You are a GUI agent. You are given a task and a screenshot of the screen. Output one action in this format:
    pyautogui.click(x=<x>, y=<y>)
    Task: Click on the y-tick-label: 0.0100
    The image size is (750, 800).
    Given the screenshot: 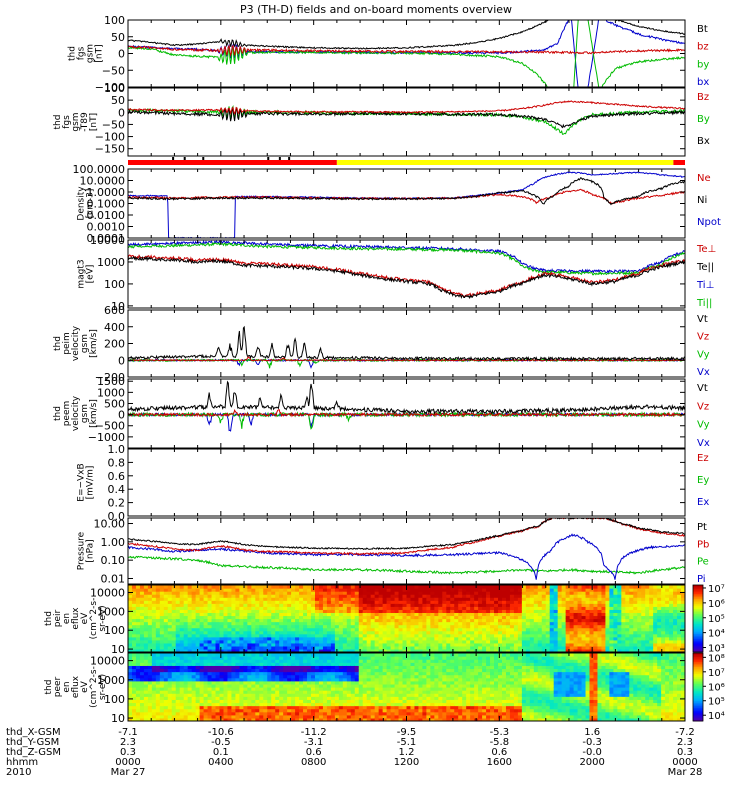 What is the action you would take?
    pyautogui.click(x=106, y=215)
    